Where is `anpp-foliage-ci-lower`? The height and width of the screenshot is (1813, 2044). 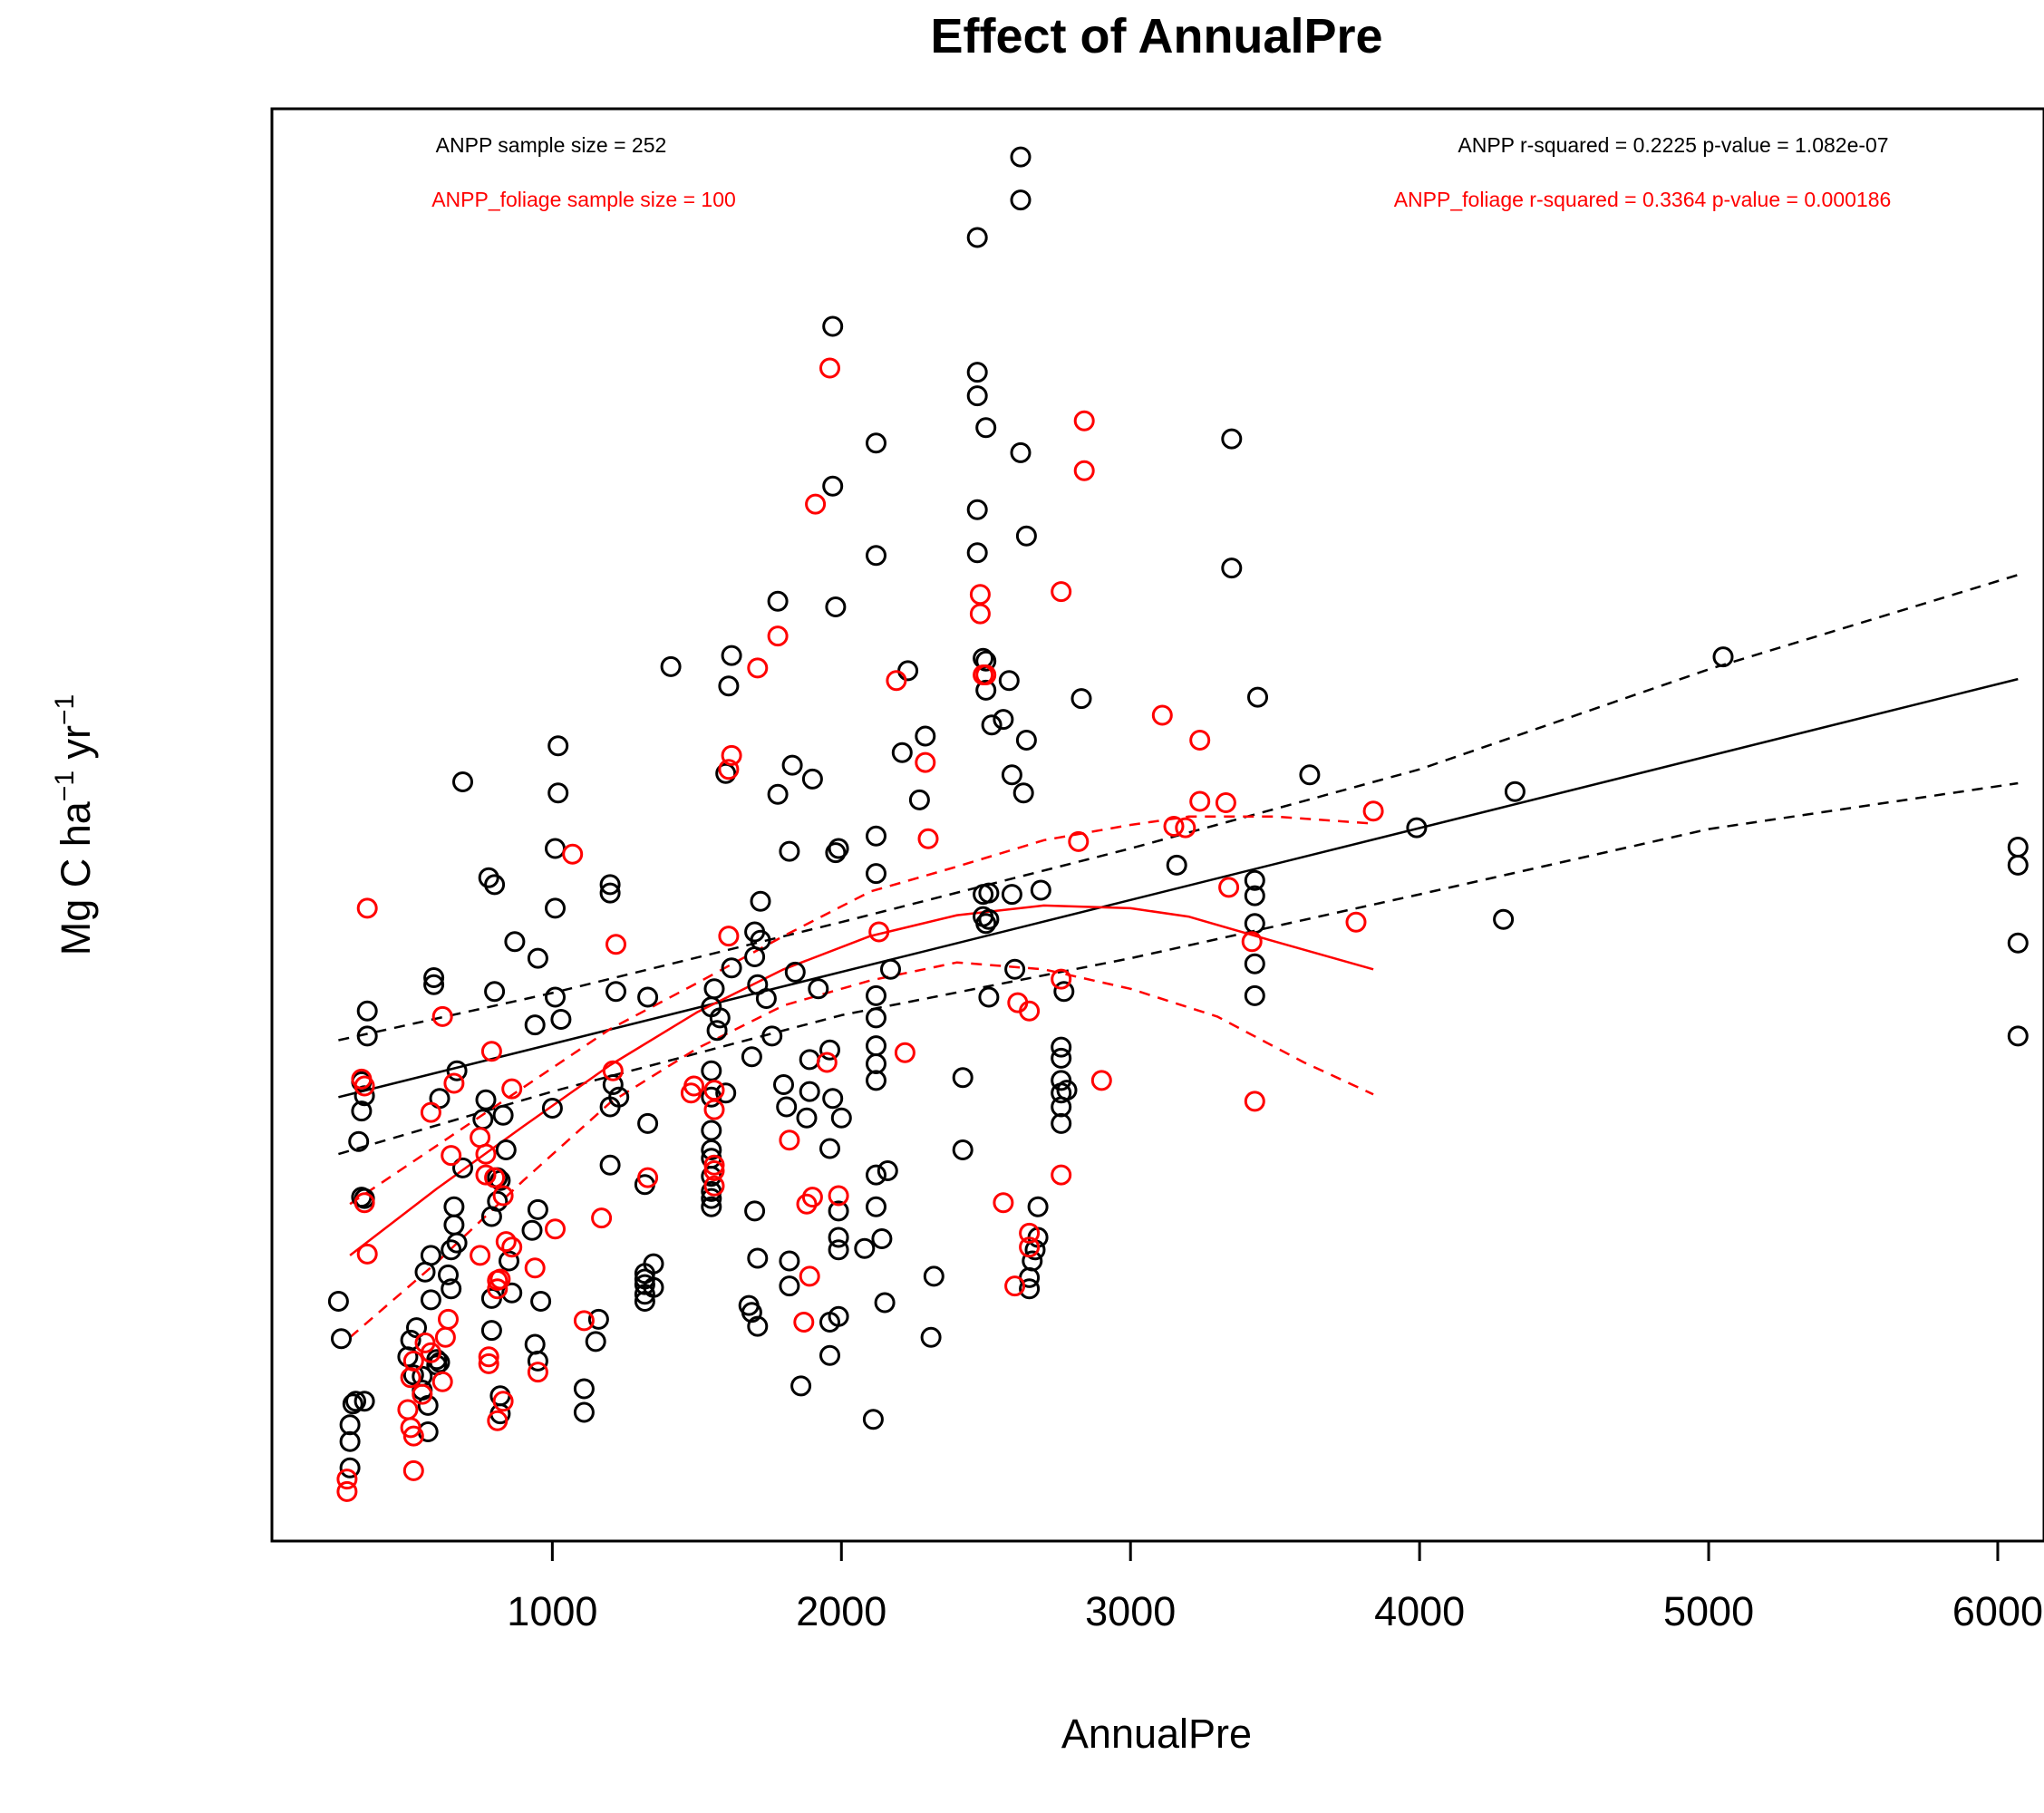 anpp-foliage-ci-lower is located at coordinates (861, 1150).